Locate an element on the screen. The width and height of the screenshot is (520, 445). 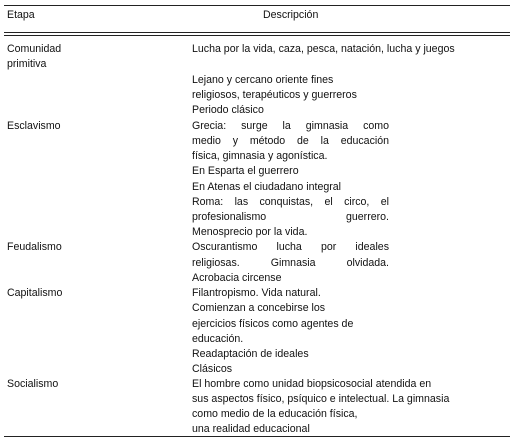
description-line: como medio de la educación física, is located at coordinates (275, 414).